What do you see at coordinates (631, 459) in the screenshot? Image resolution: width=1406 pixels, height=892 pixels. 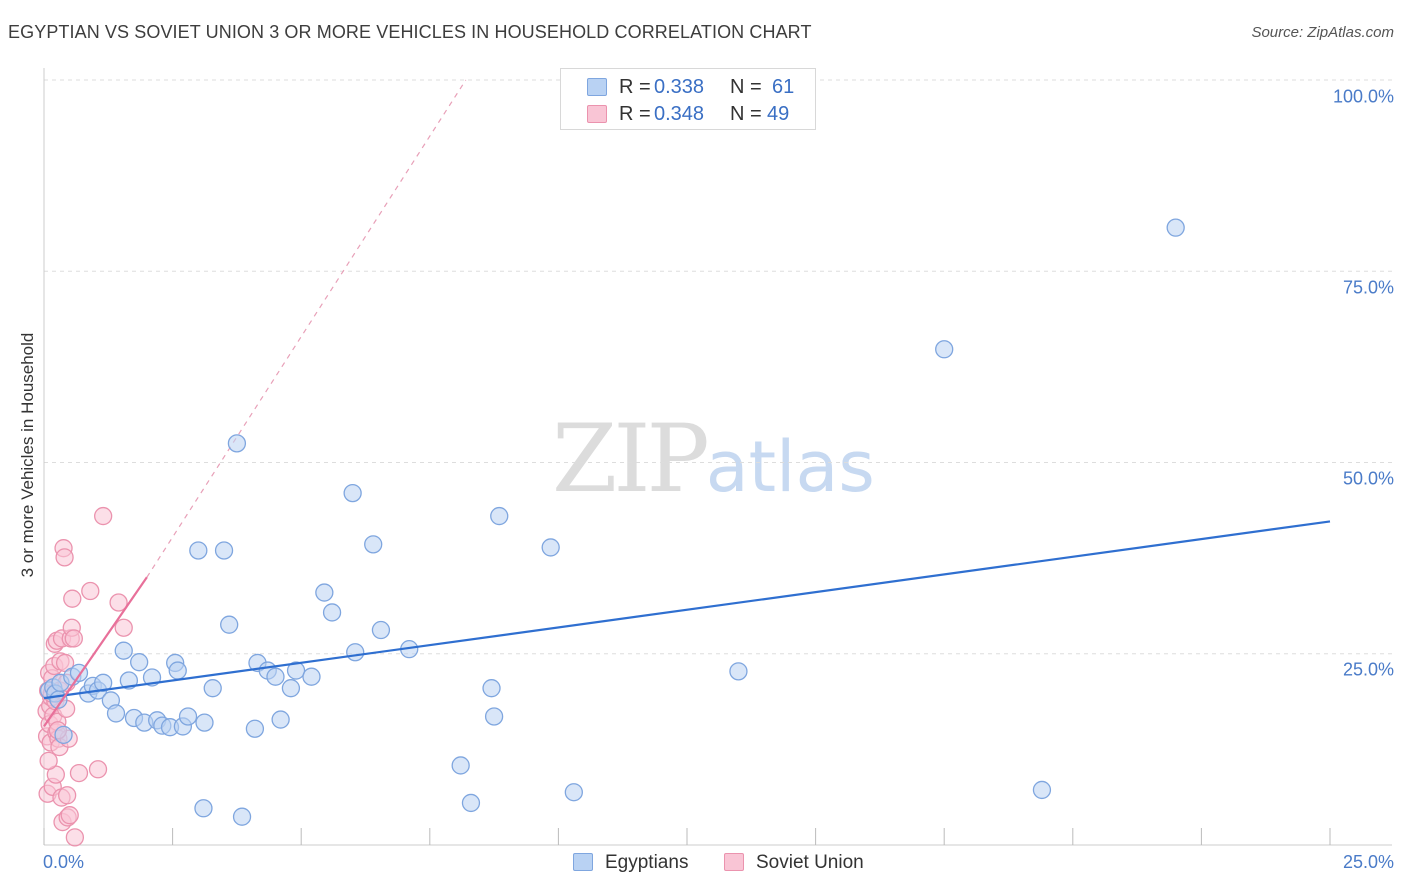 I see `watermark-zip: ZIP` at bounding box center [631, 459].